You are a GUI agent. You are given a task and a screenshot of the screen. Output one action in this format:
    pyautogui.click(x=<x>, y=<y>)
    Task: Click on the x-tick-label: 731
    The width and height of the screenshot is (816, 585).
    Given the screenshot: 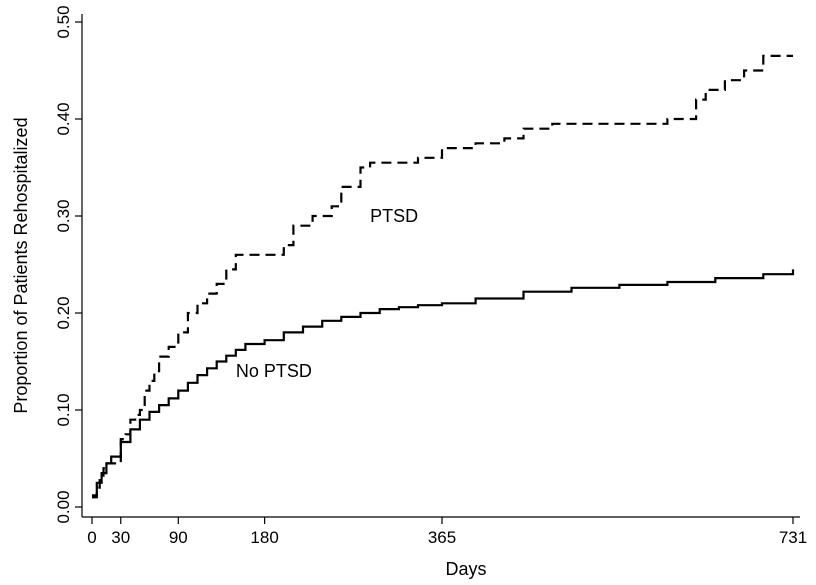 What is the action you would take?
    pyautogui.click(x=793, y=537)
    